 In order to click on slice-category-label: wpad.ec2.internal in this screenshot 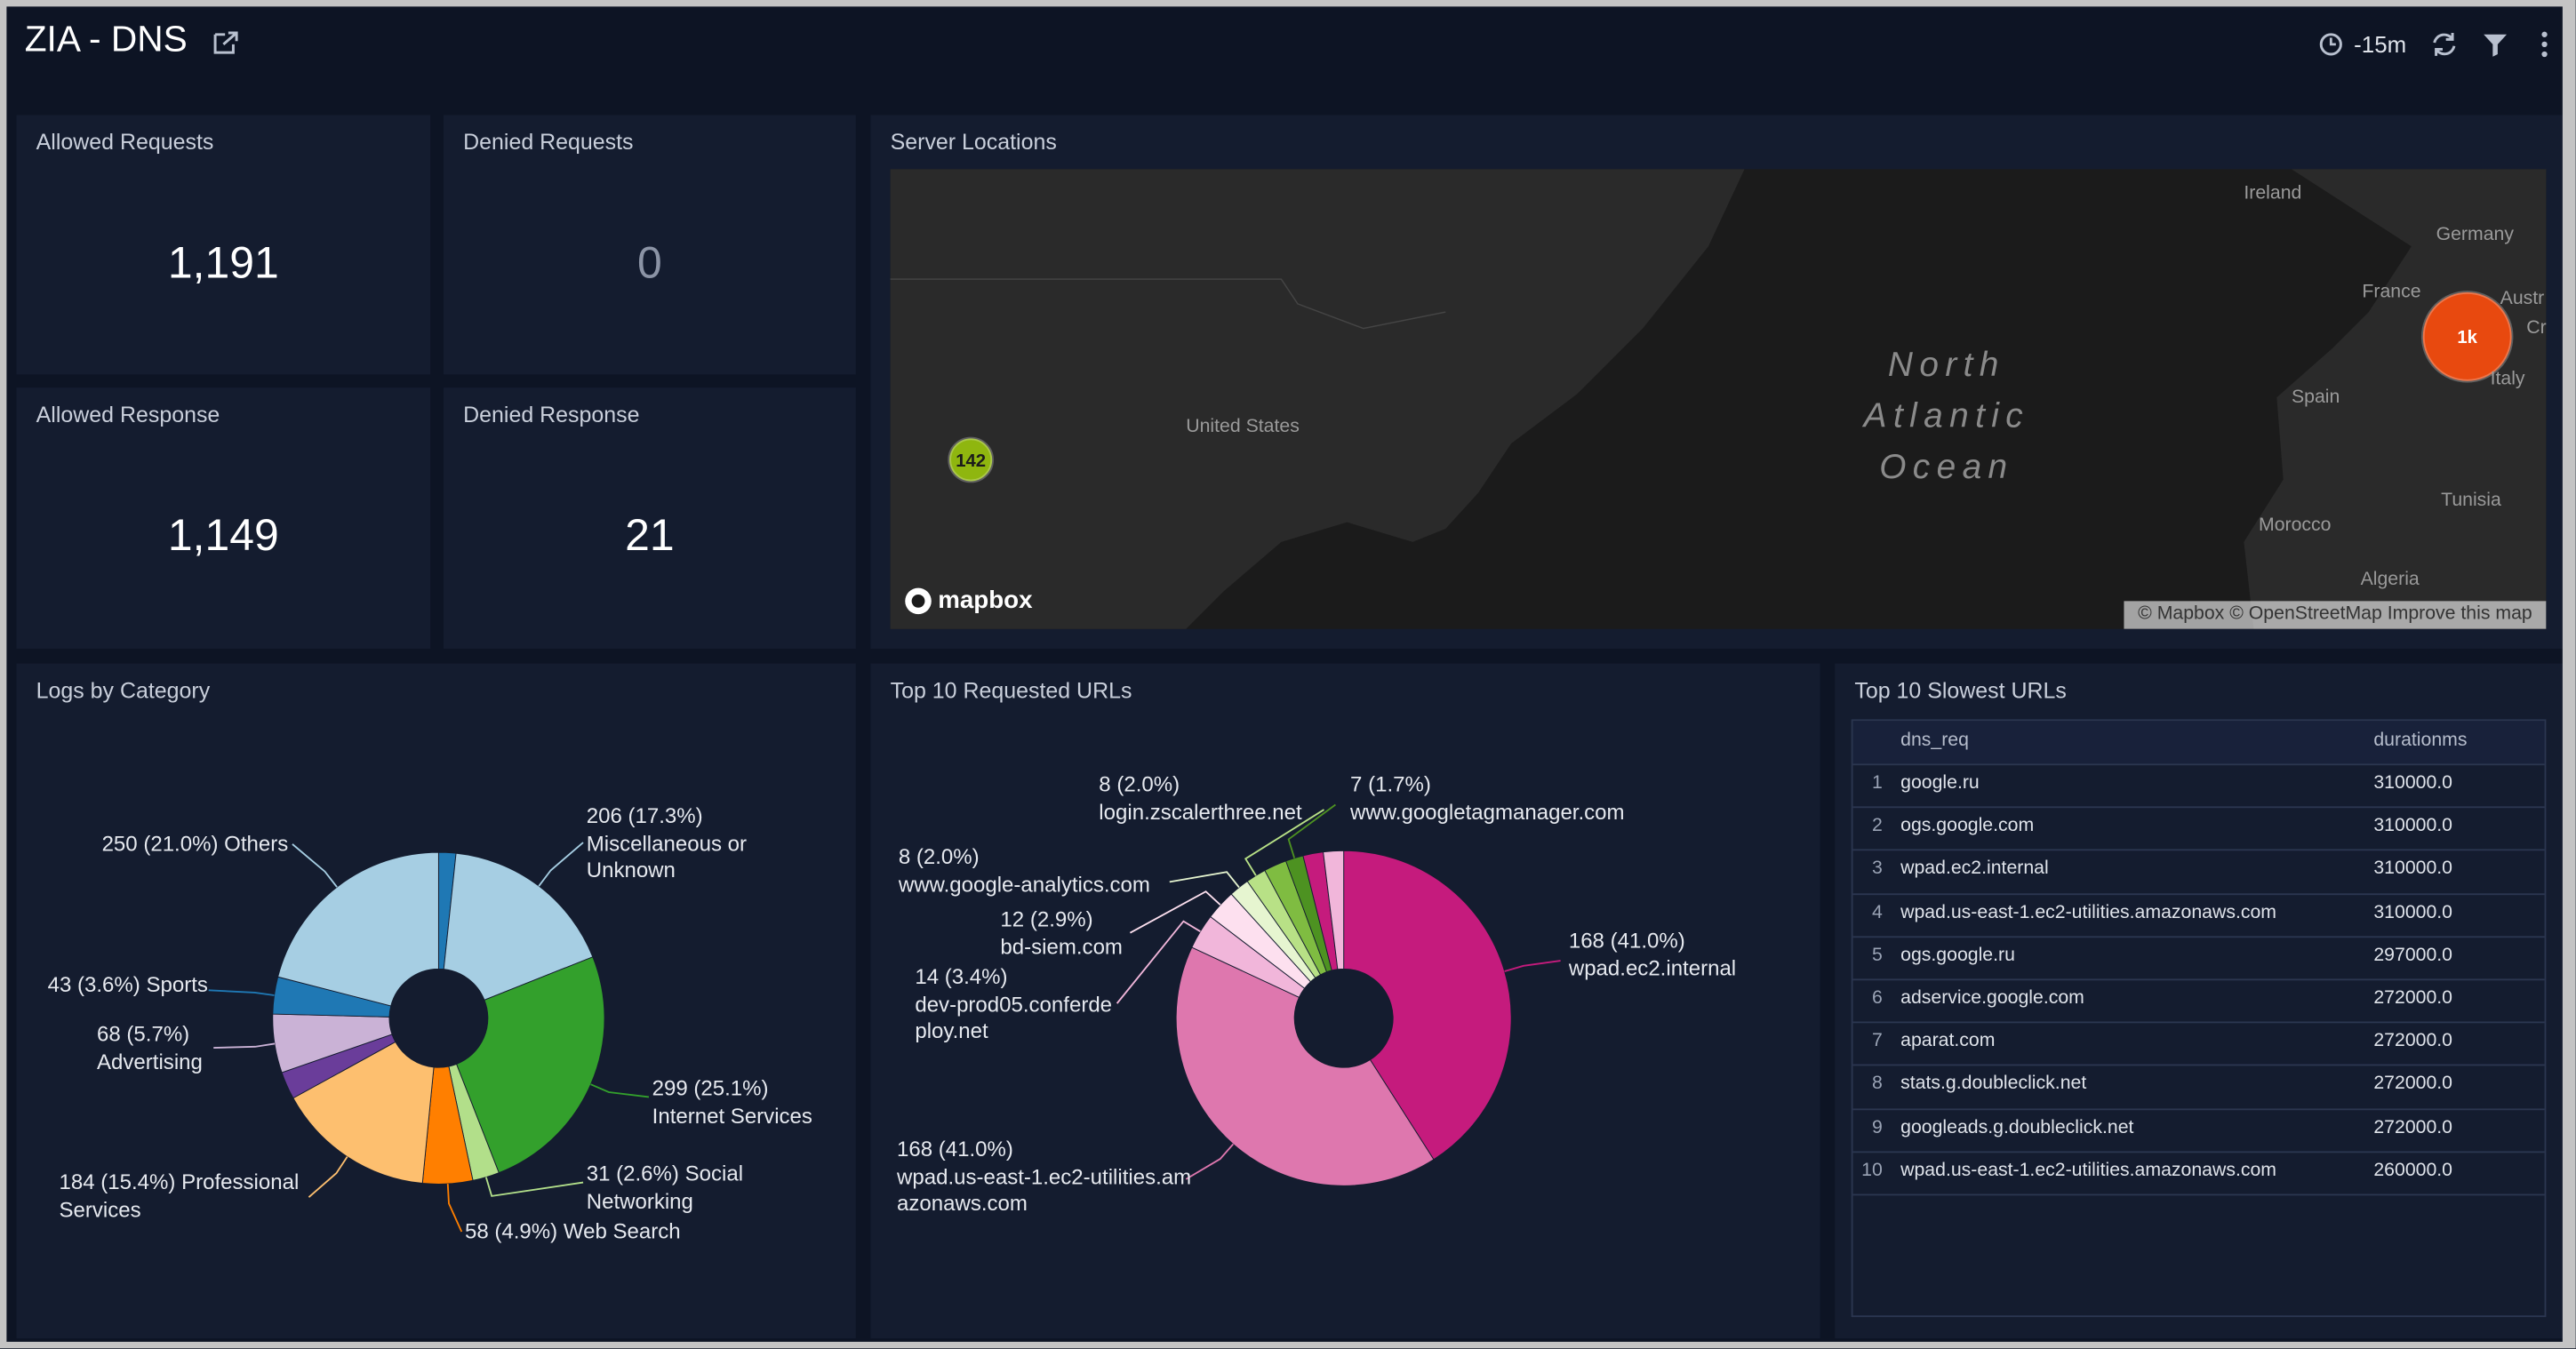, I will do `click(1652, 967)`.